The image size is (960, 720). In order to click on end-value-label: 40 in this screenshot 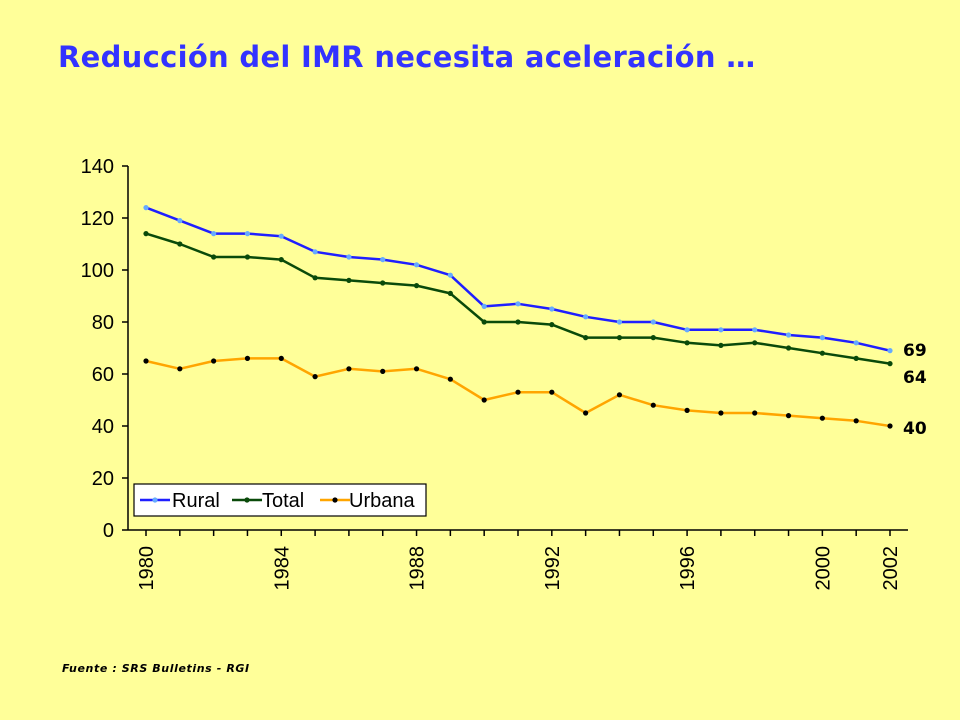, I will do `click(915, 429)`.